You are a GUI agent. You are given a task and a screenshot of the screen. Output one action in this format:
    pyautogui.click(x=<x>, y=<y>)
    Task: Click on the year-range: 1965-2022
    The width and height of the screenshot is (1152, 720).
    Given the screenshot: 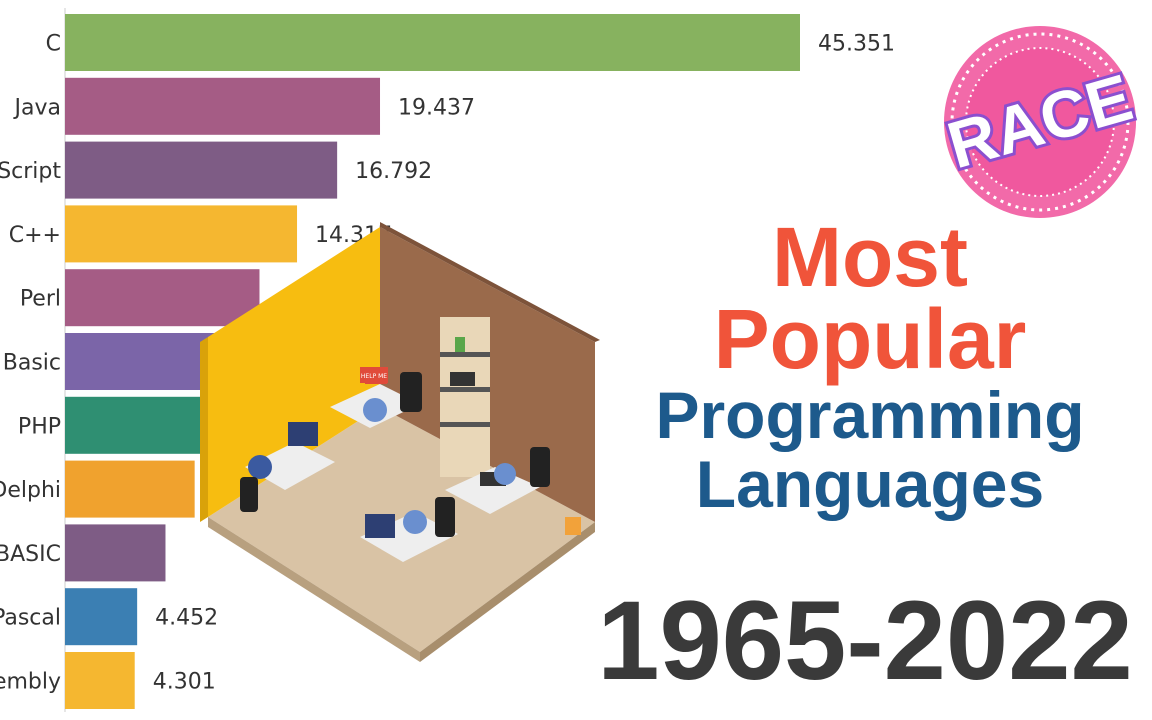 What is the action you would take?
    pyautogui.click(x=865, y=640)
    